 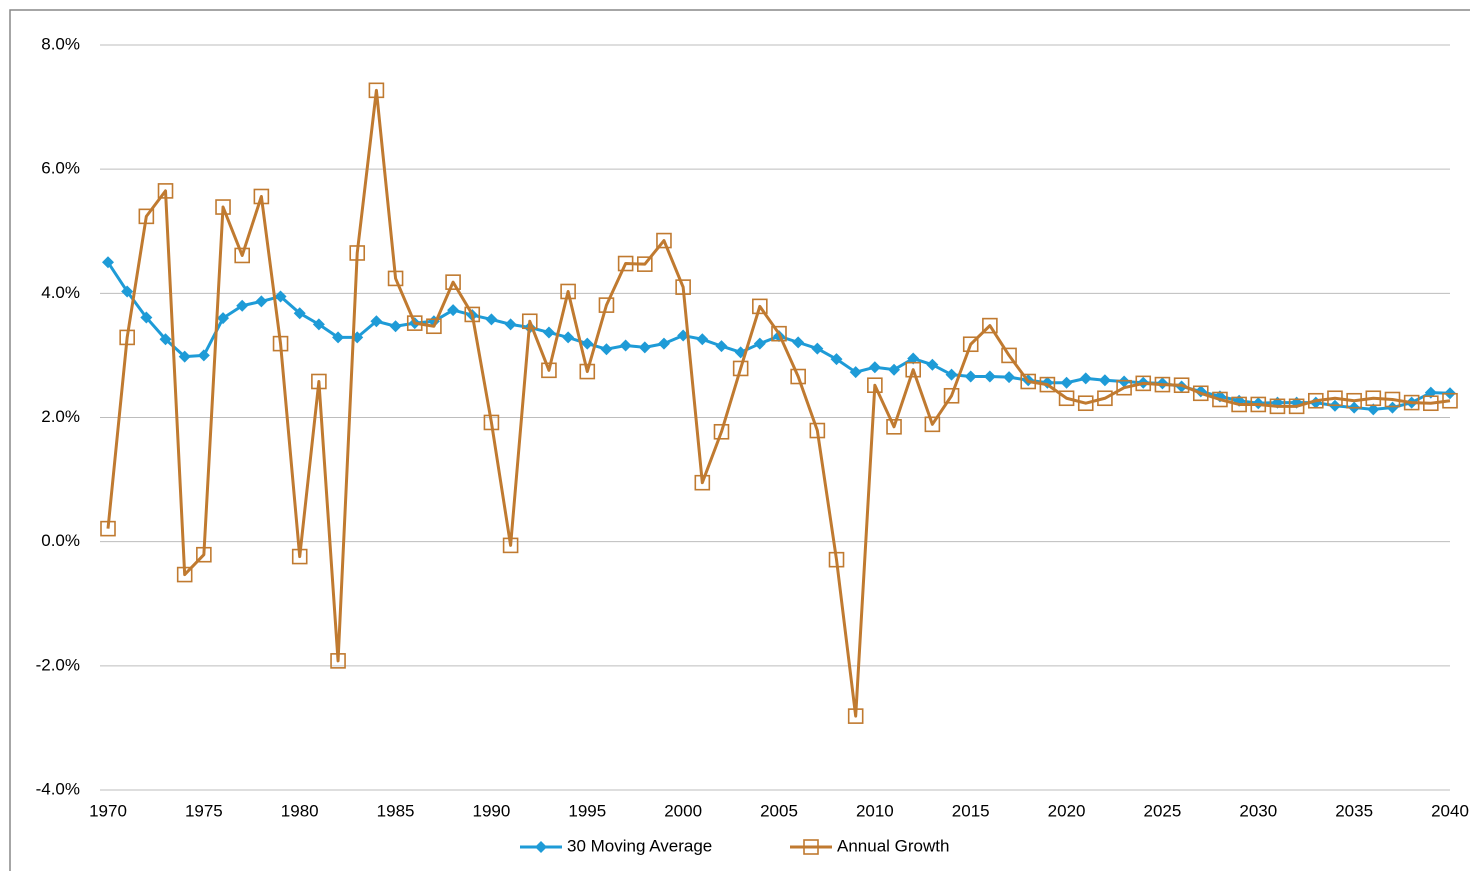 What do you see at coordinates (893, 845) in the screenshot?
I see `legend-label: Annual Growth` at bounding box center [893, 845].